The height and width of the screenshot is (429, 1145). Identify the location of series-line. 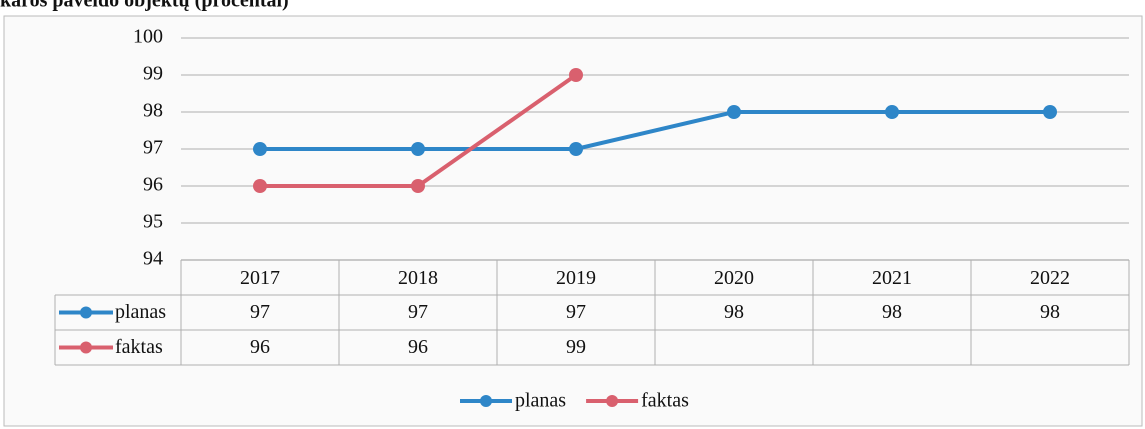
(655, 130).